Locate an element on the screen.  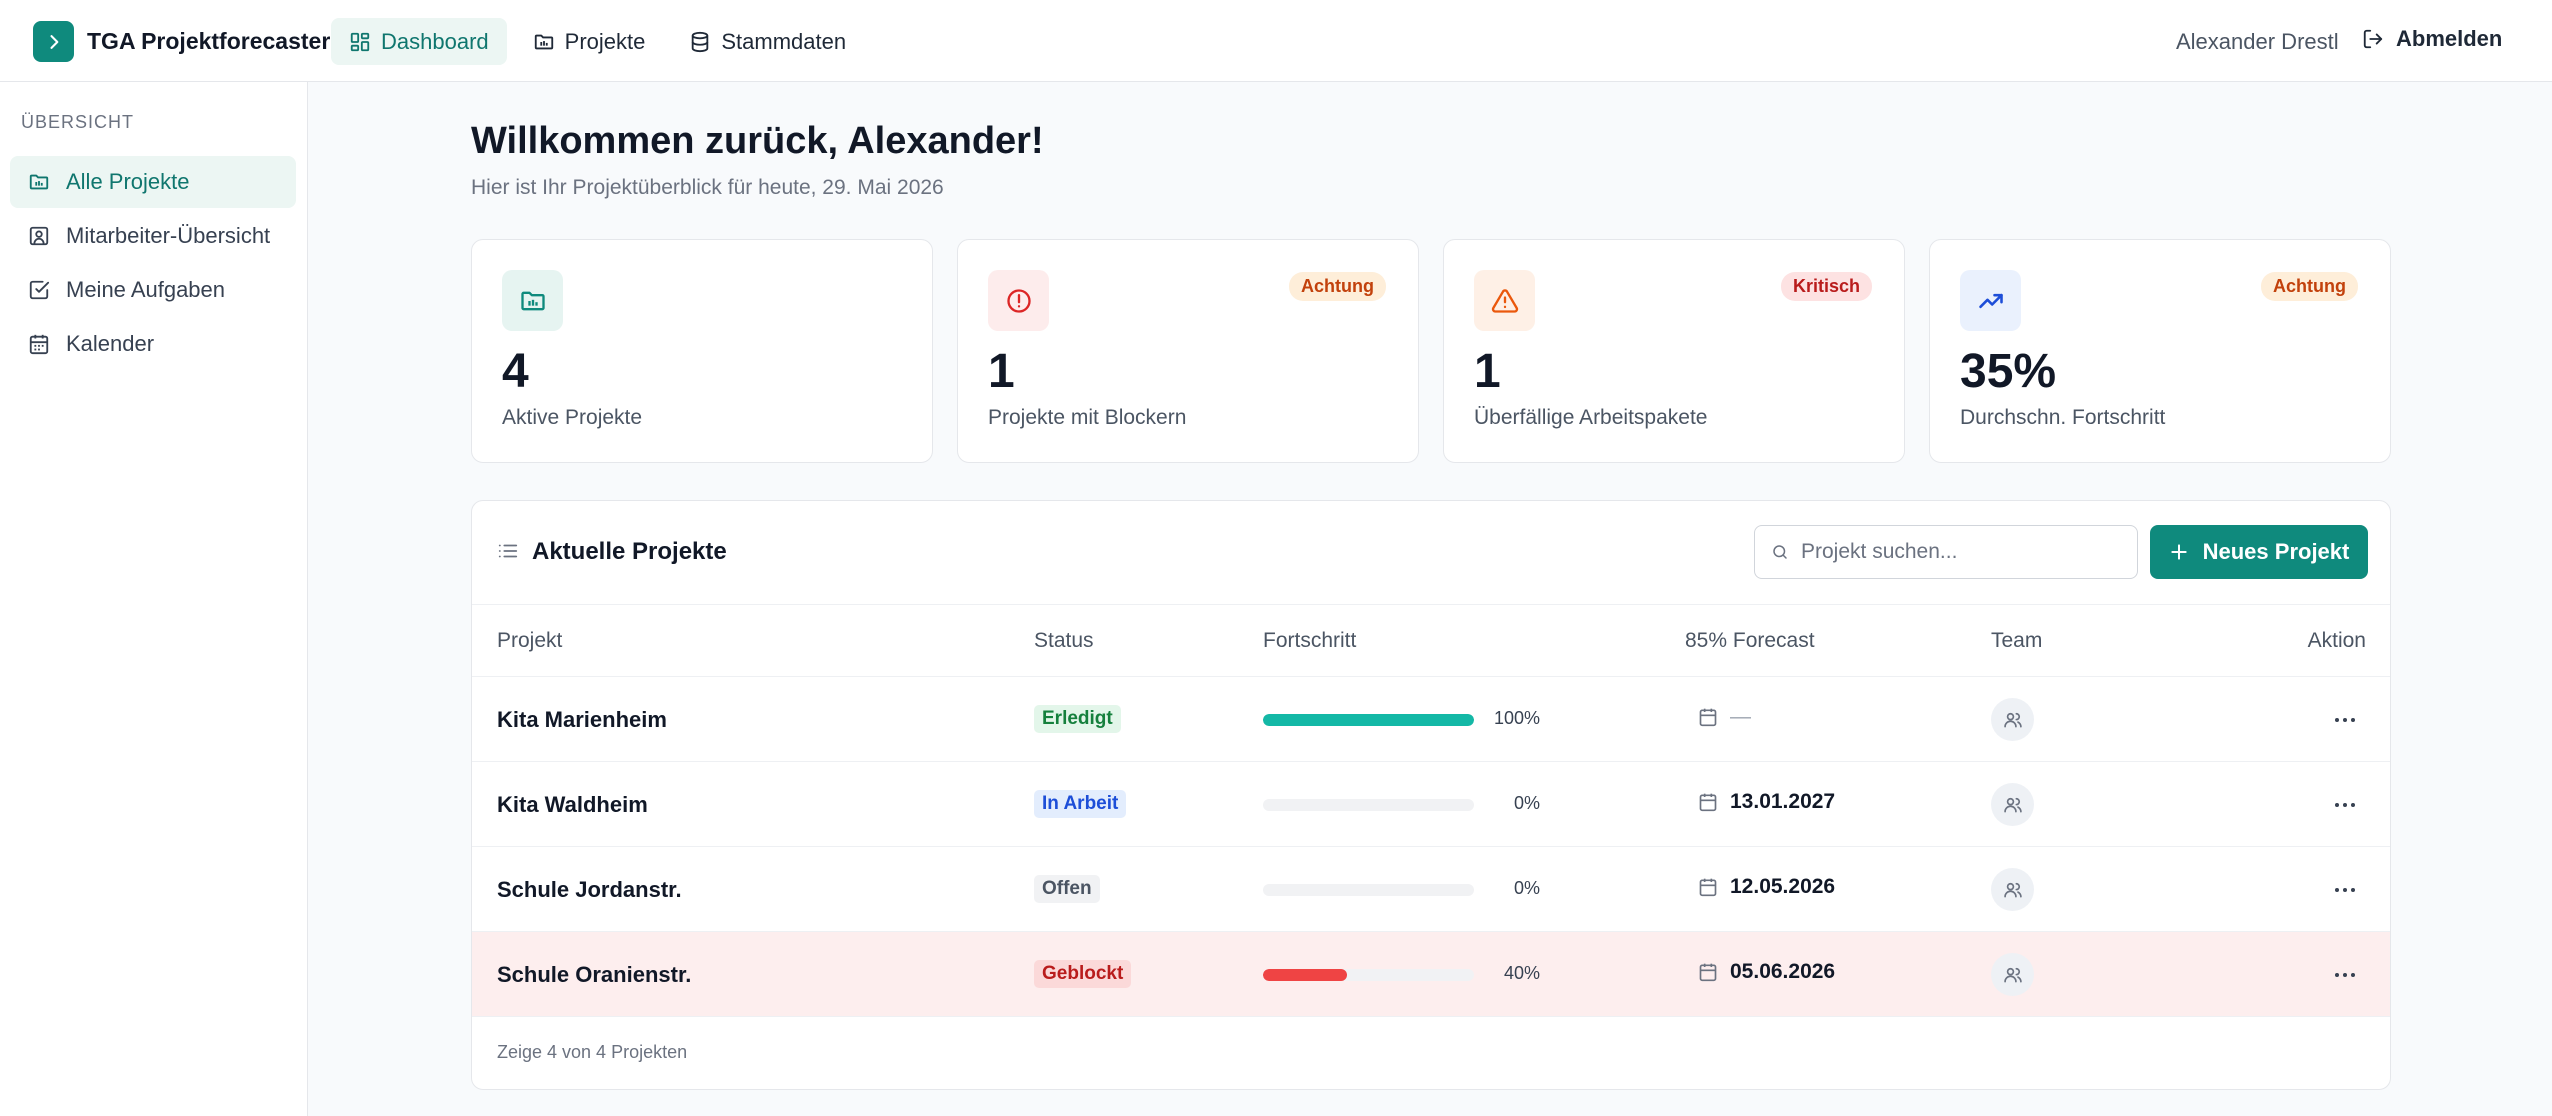
app-logo is located at coordinates (53, 41).